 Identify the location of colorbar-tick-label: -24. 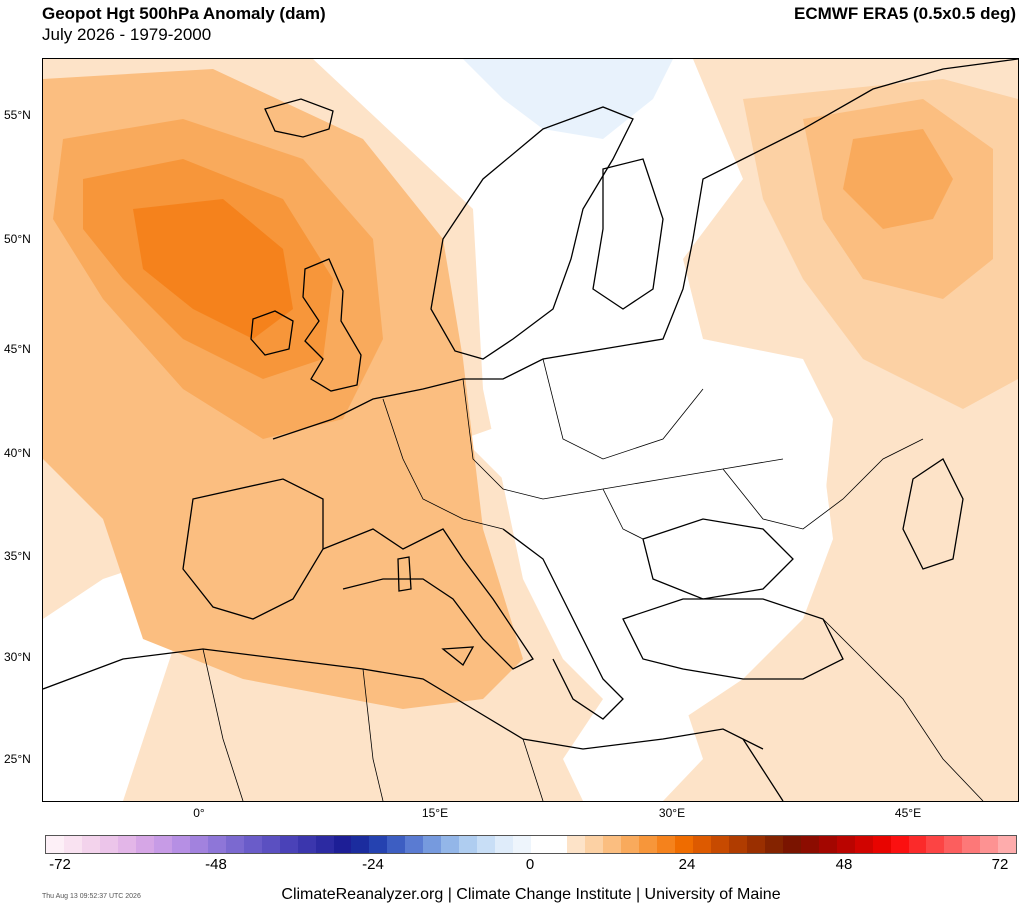
(373, 864).